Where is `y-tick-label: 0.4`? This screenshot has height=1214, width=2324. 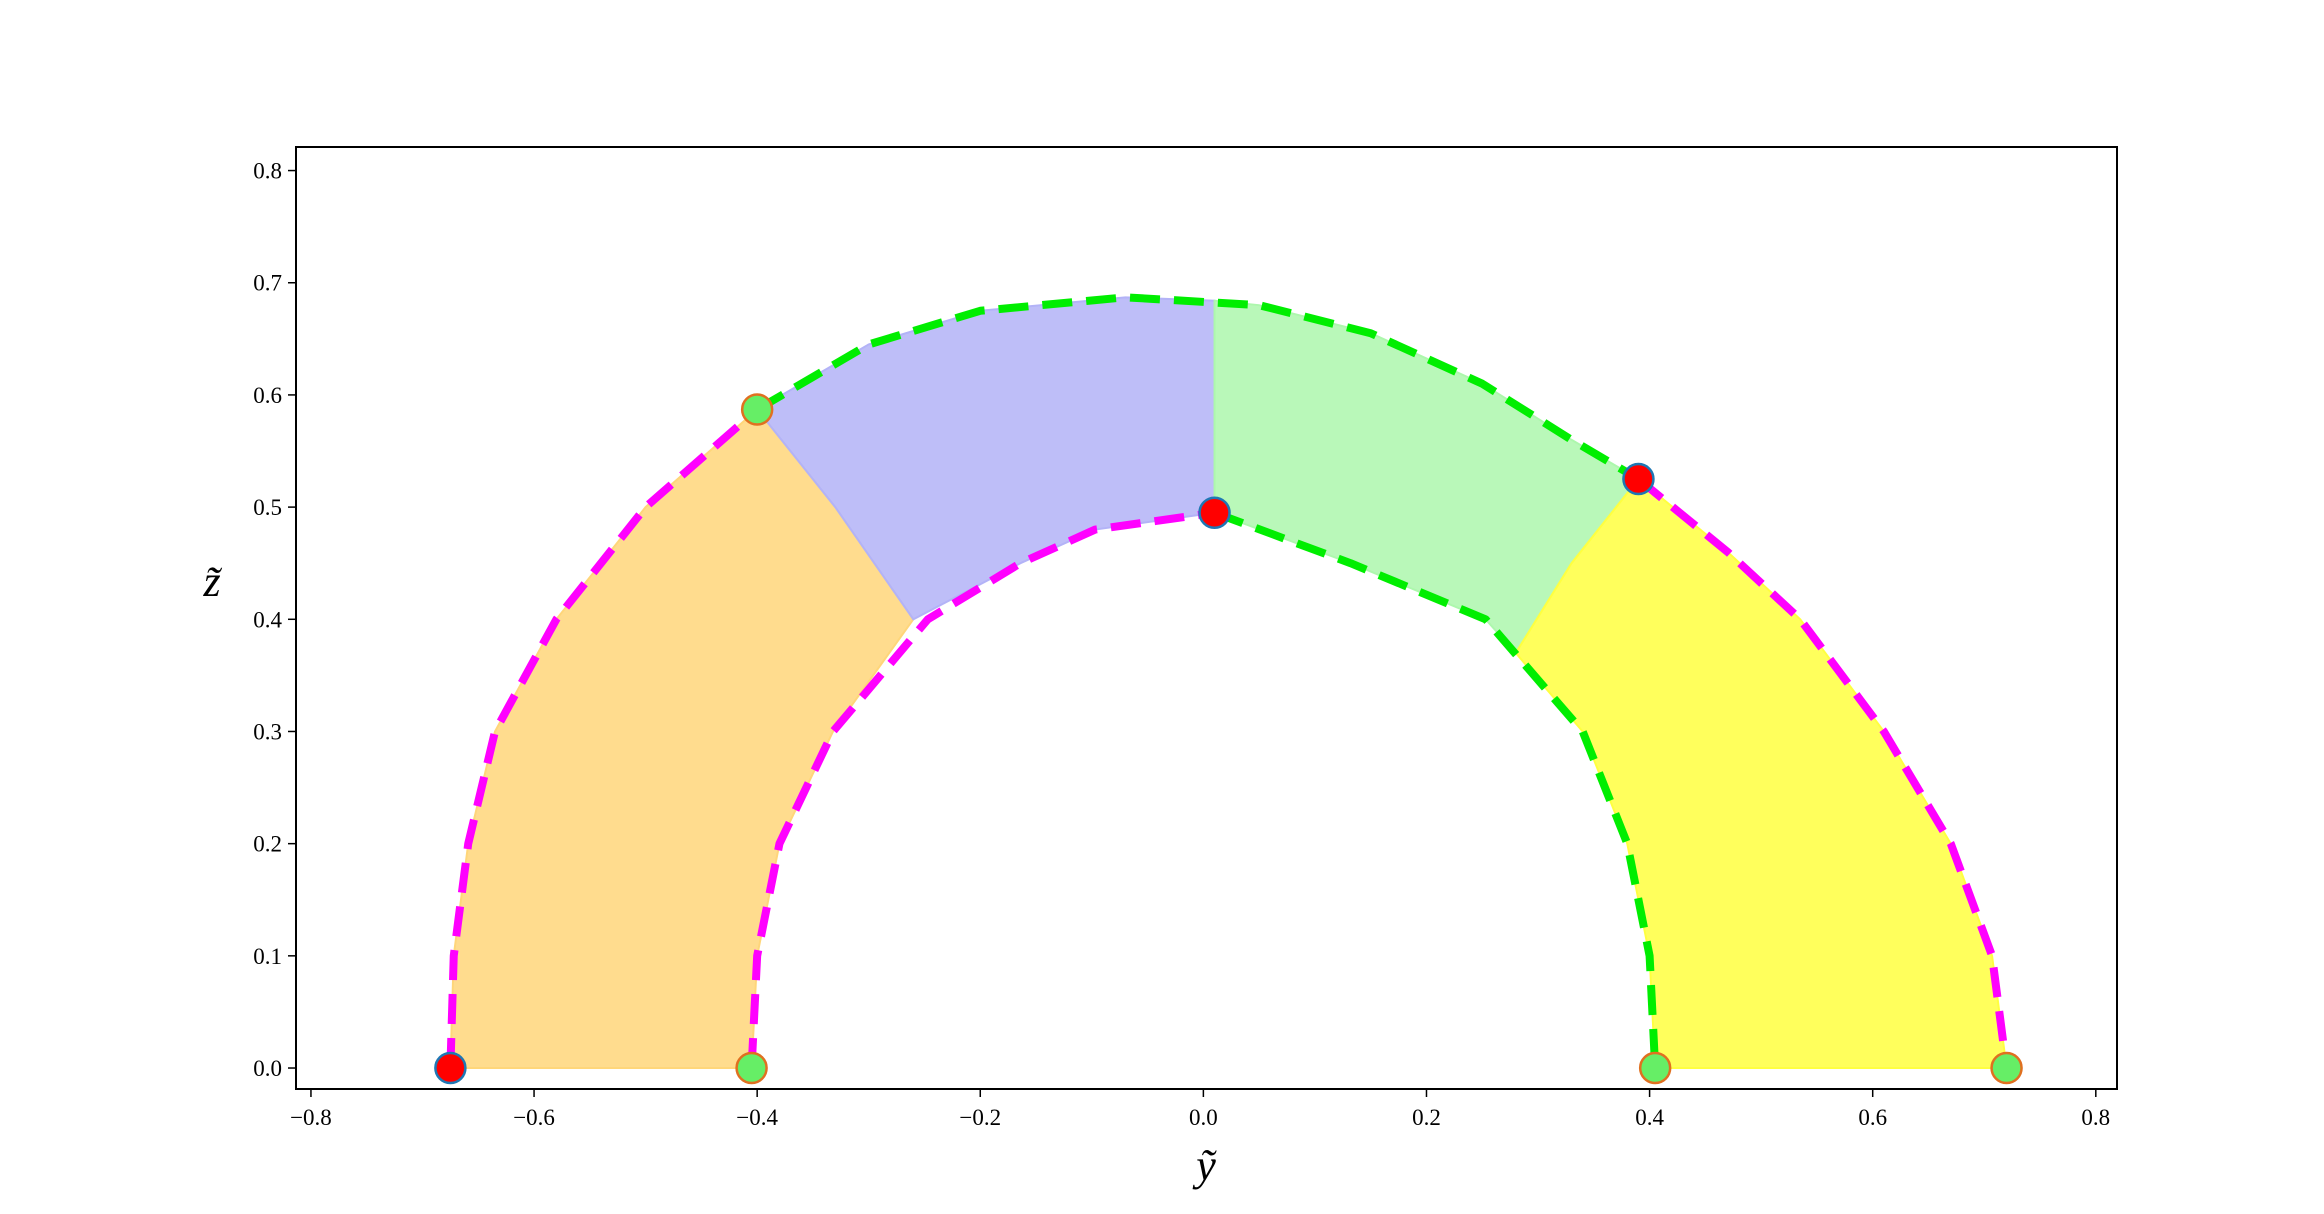 y-tick-label: 0.4 is located at coordinates (267, 619).